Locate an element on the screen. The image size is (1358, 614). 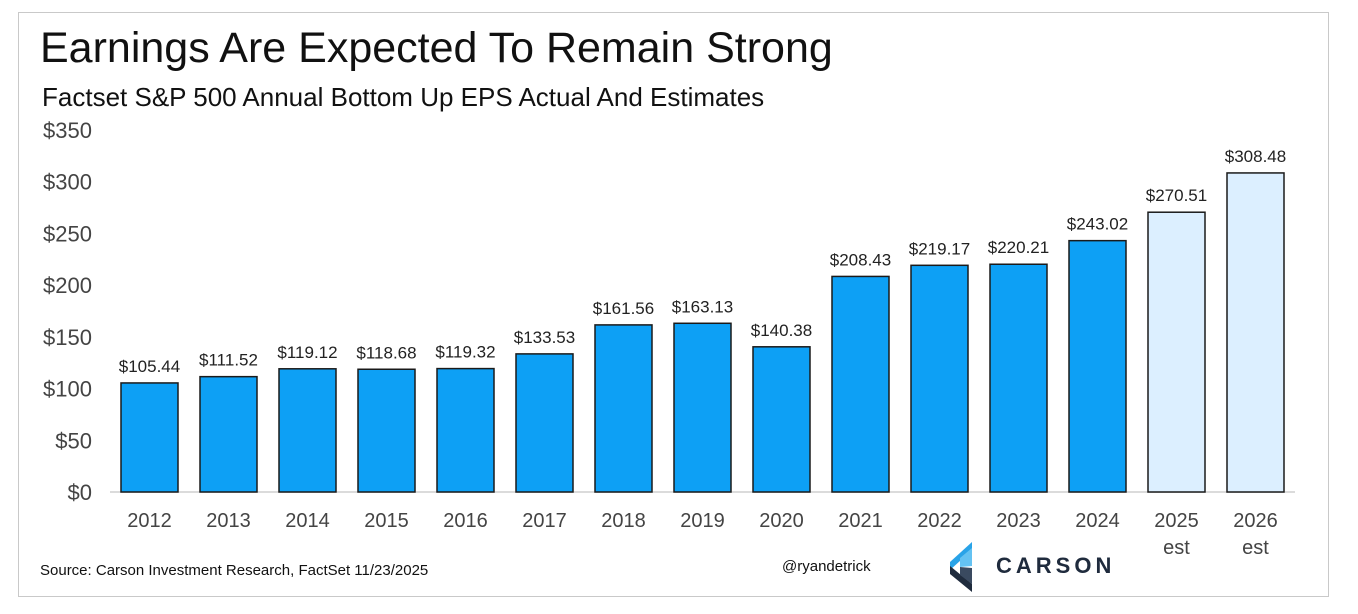
data-label: $111.52 is located at coordinates (228, 360).